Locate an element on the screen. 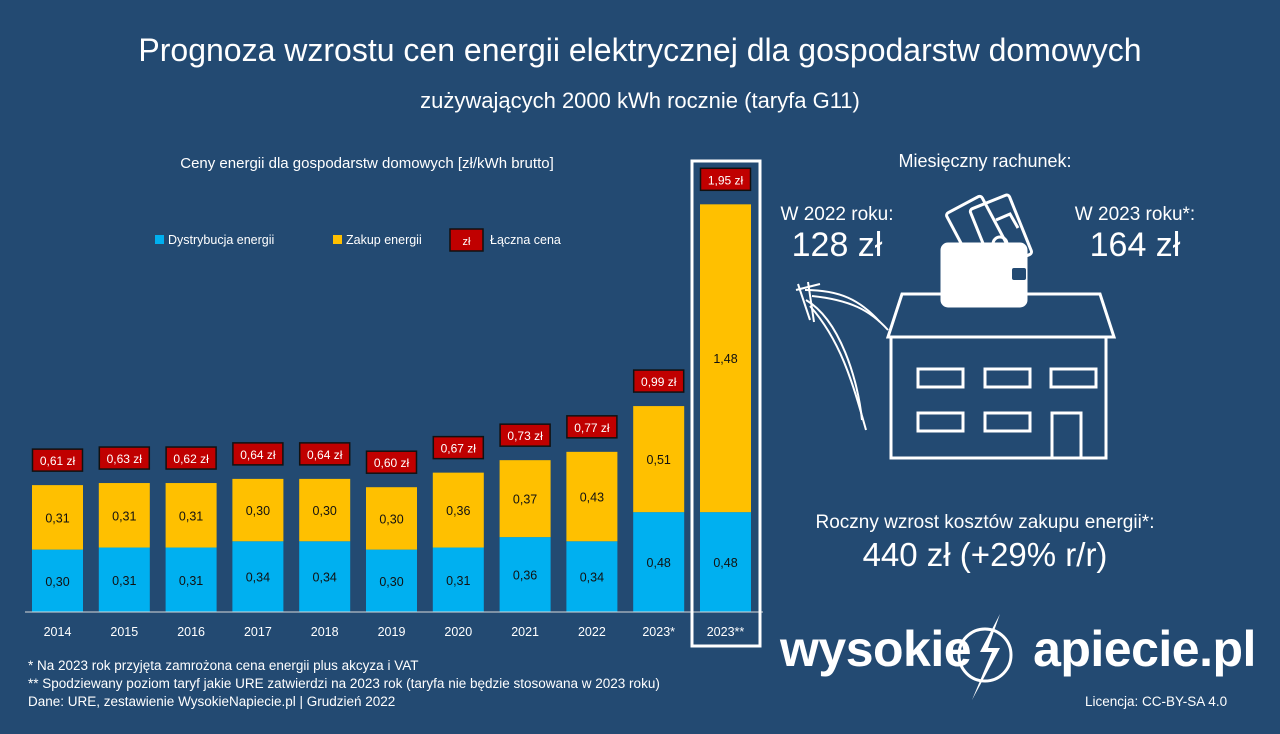 The width and height of the screenshot is (1280, 734). bar-purchase-2022 is located at coordinates (592, 496).